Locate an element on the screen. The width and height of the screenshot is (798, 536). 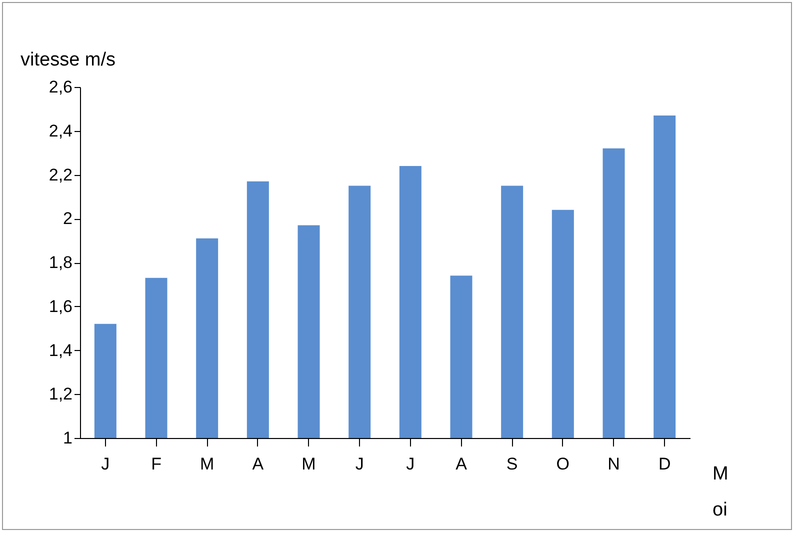
y-tick-label: 2 is located at coordinates (67, 218).